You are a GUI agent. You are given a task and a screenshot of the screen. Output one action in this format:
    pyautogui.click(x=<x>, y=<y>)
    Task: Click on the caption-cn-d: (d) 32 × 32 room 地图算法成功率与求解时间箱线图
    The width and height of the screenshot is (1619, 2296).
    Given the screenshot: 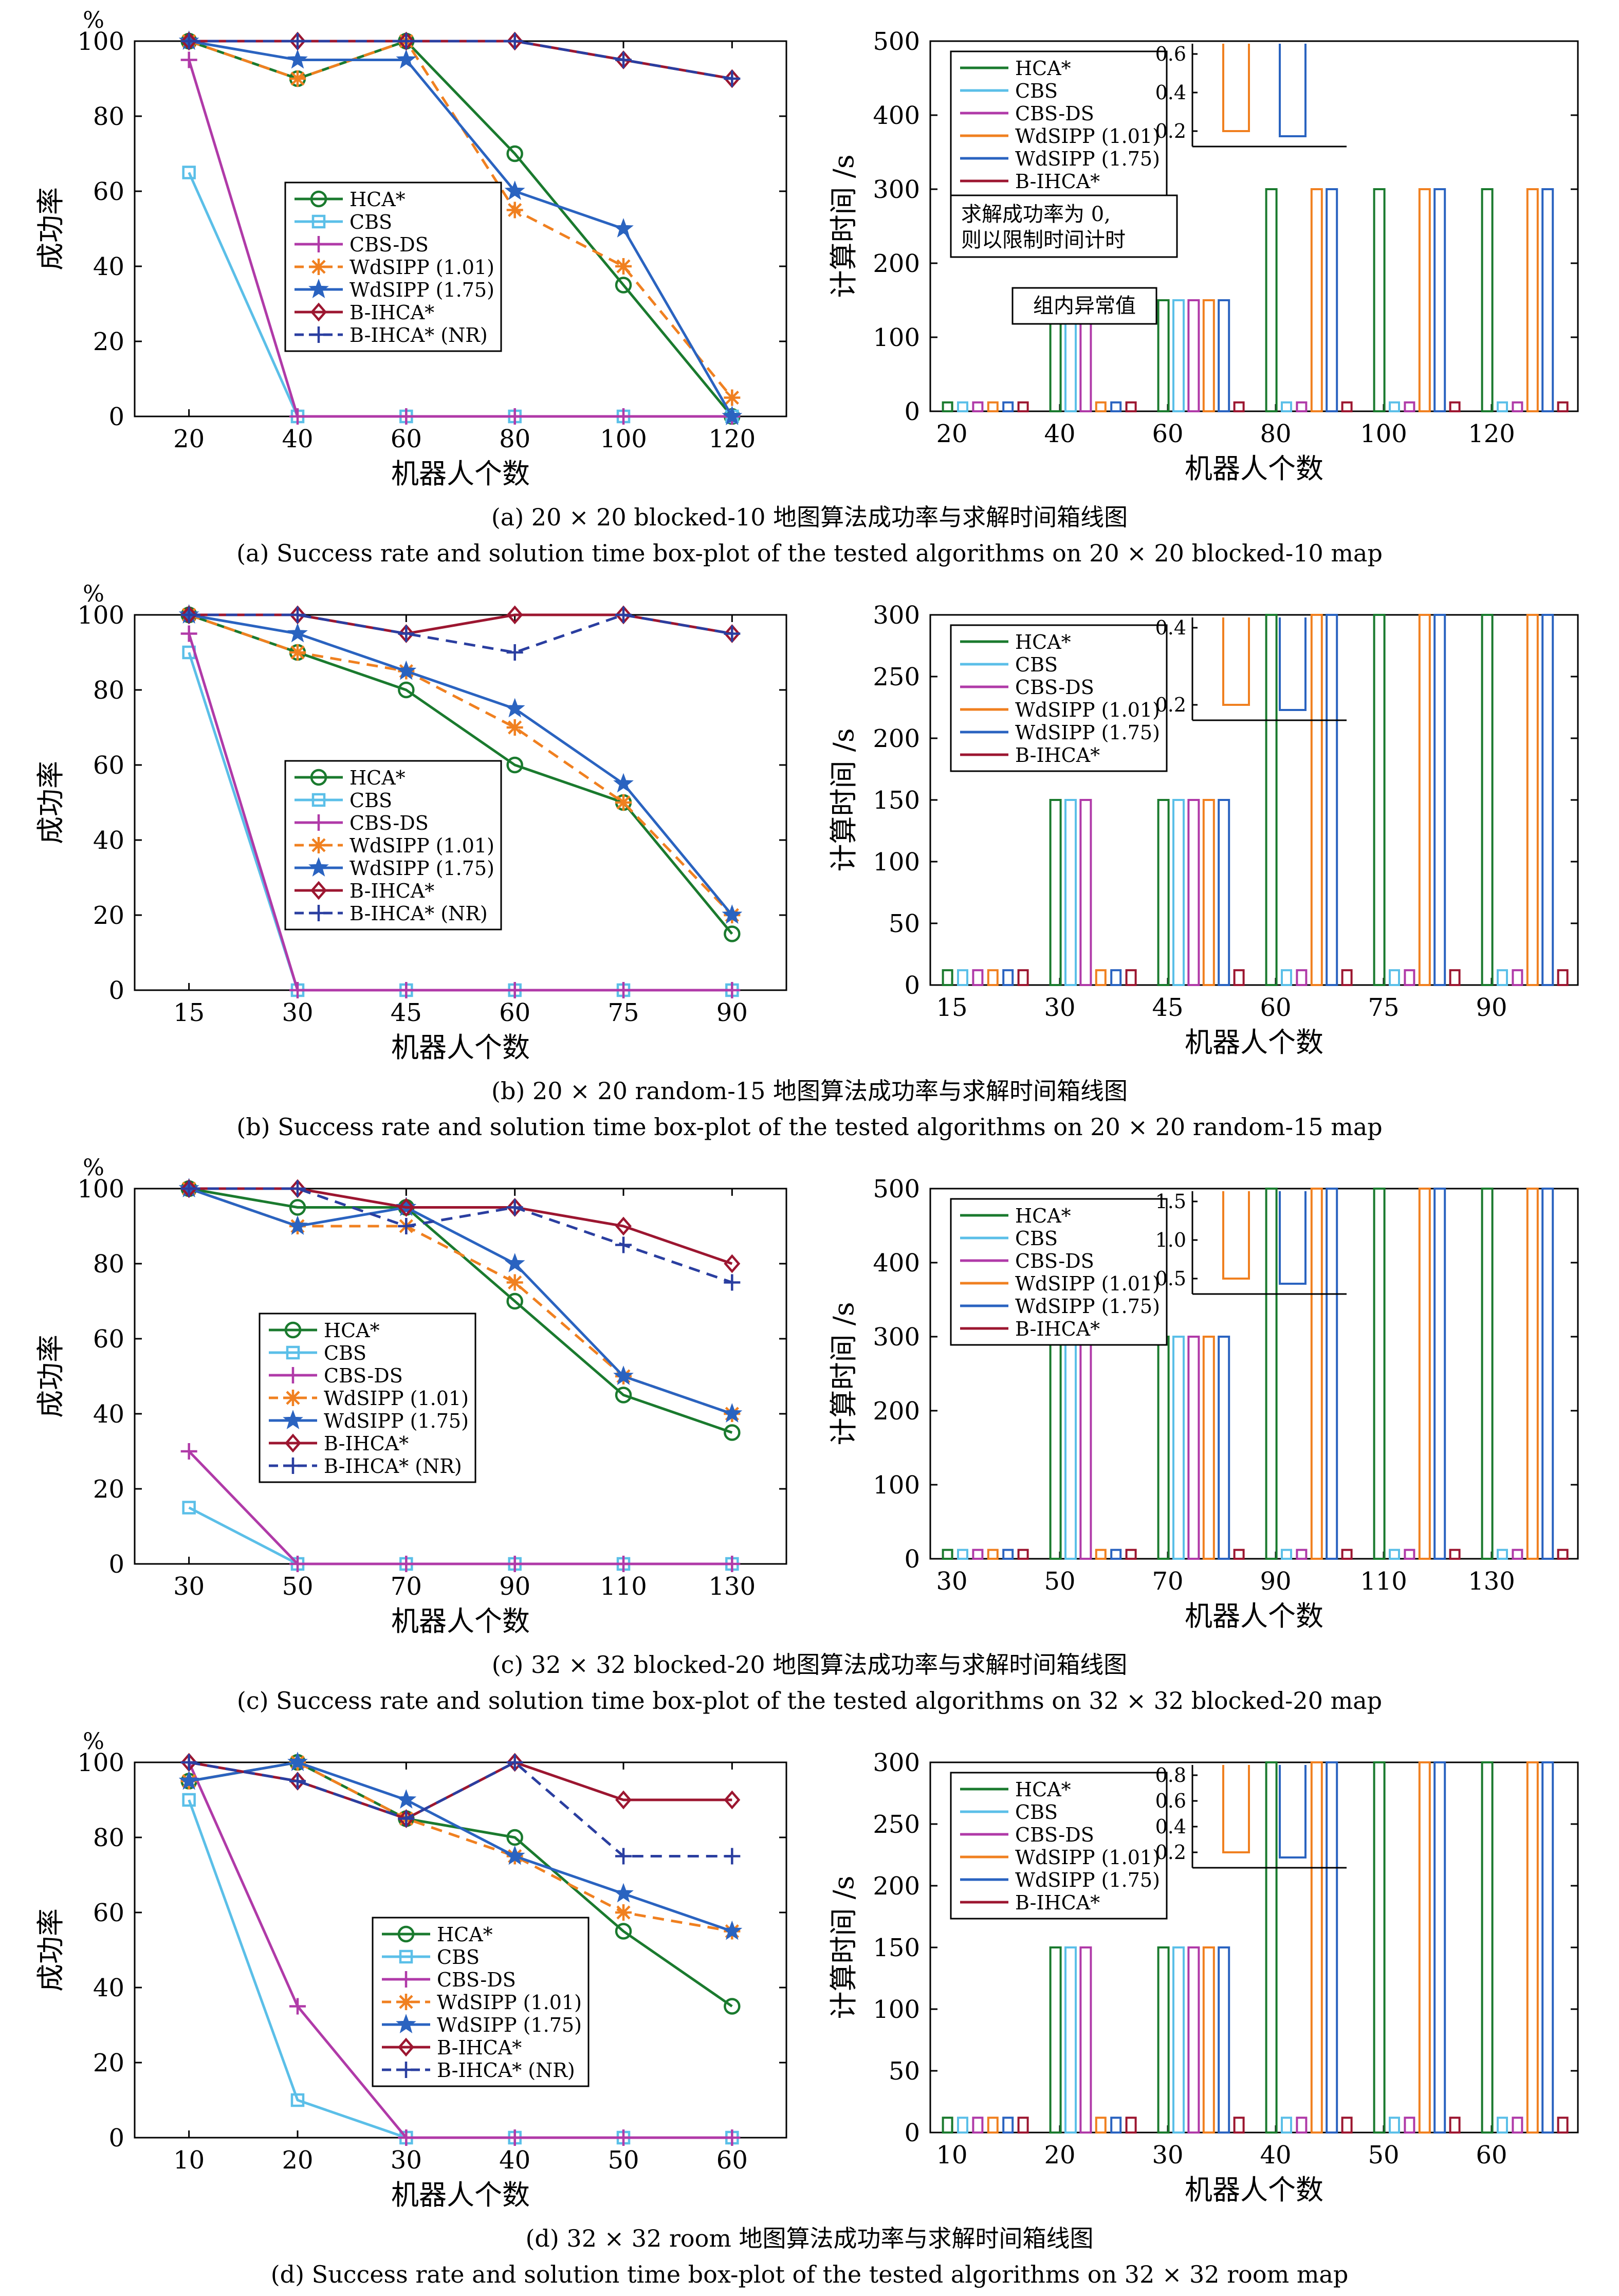 What is the action you would take?
    pyautogui.click(x=809, y=2238)
    